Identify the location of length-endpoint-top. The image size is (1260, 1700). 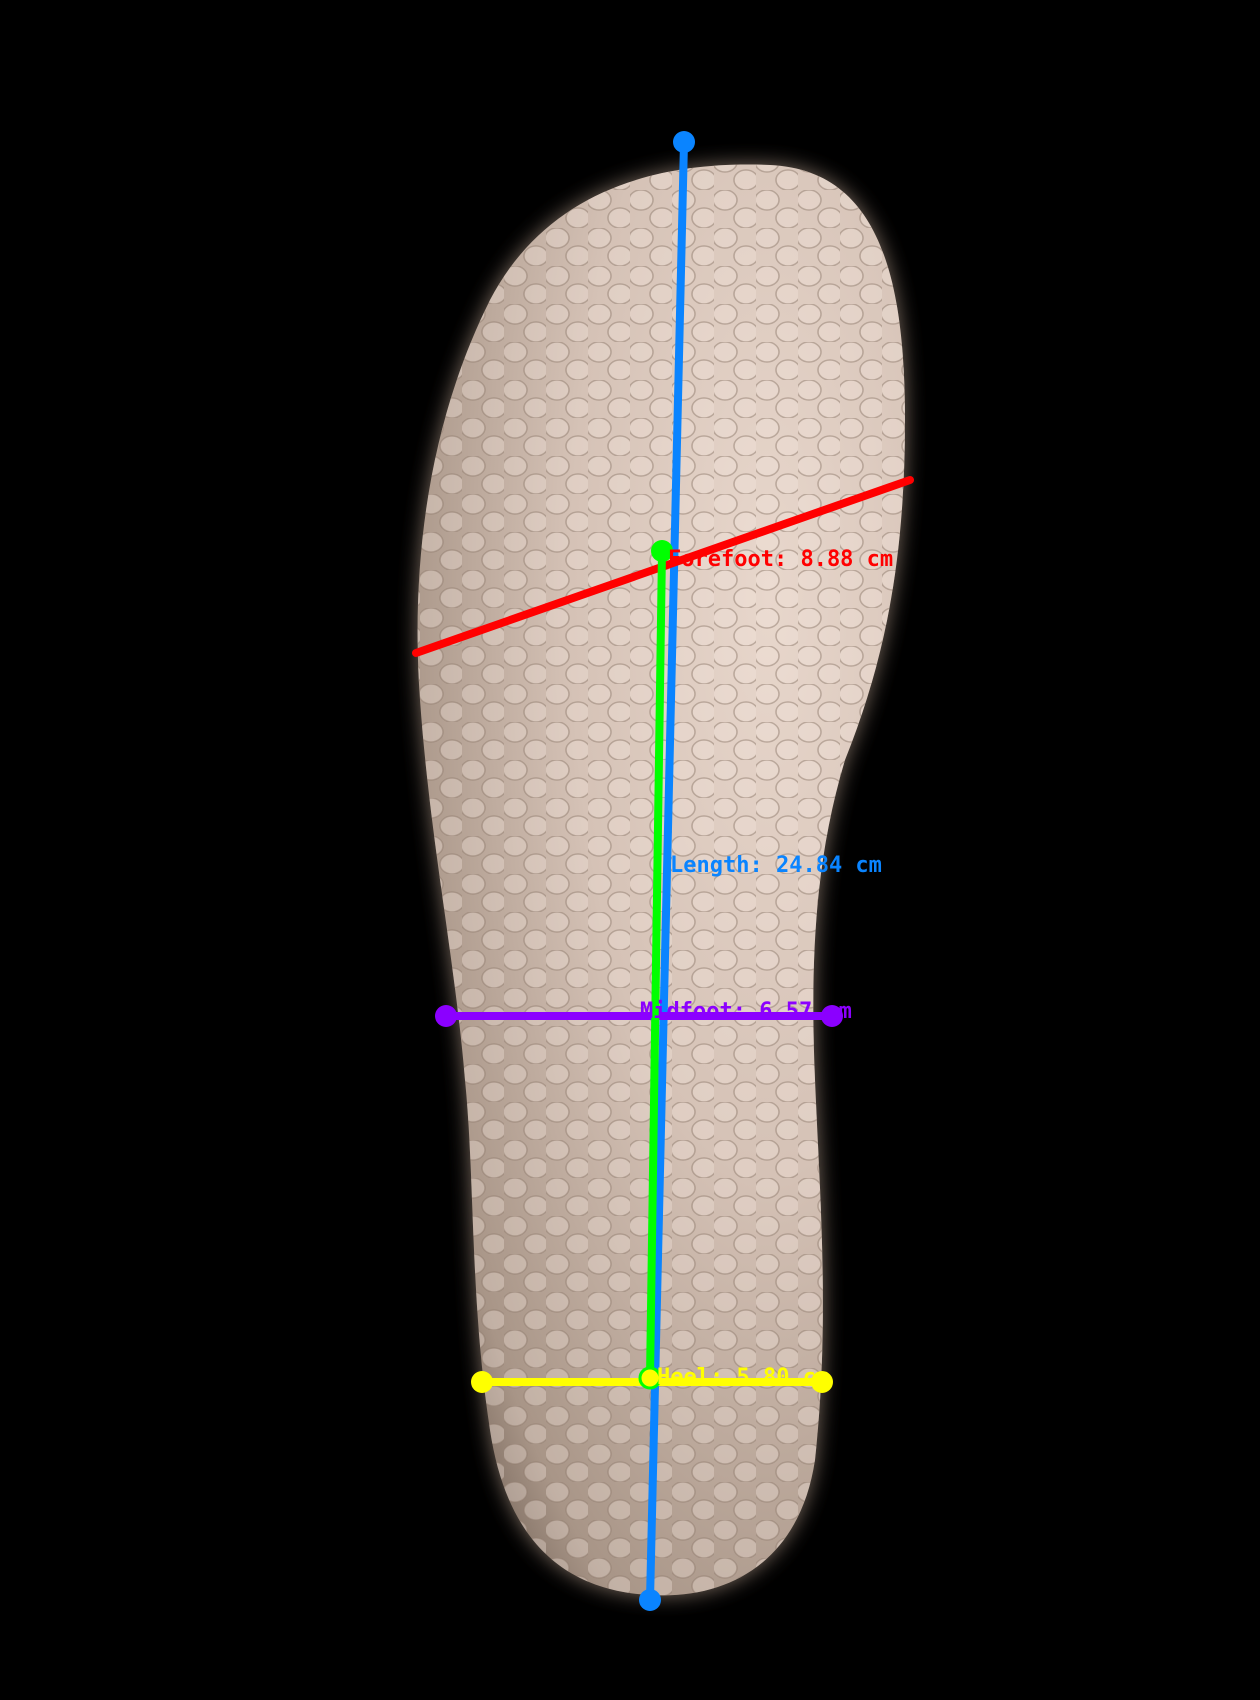
(684, 142).